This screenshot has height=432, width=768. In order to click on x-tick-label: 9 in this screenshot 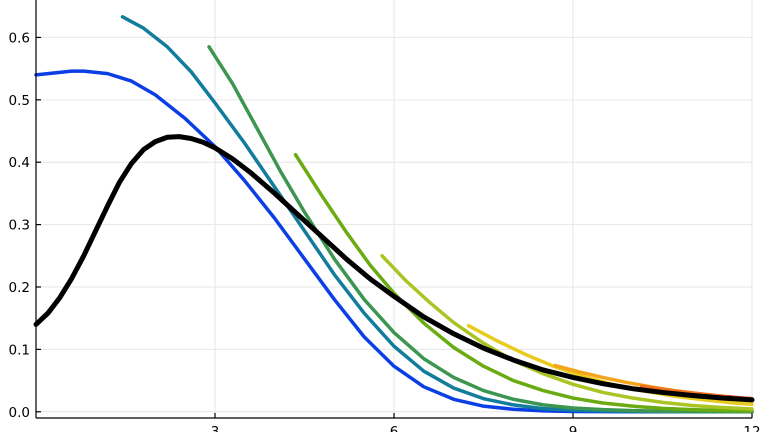, I will do `click(573, 428)`.